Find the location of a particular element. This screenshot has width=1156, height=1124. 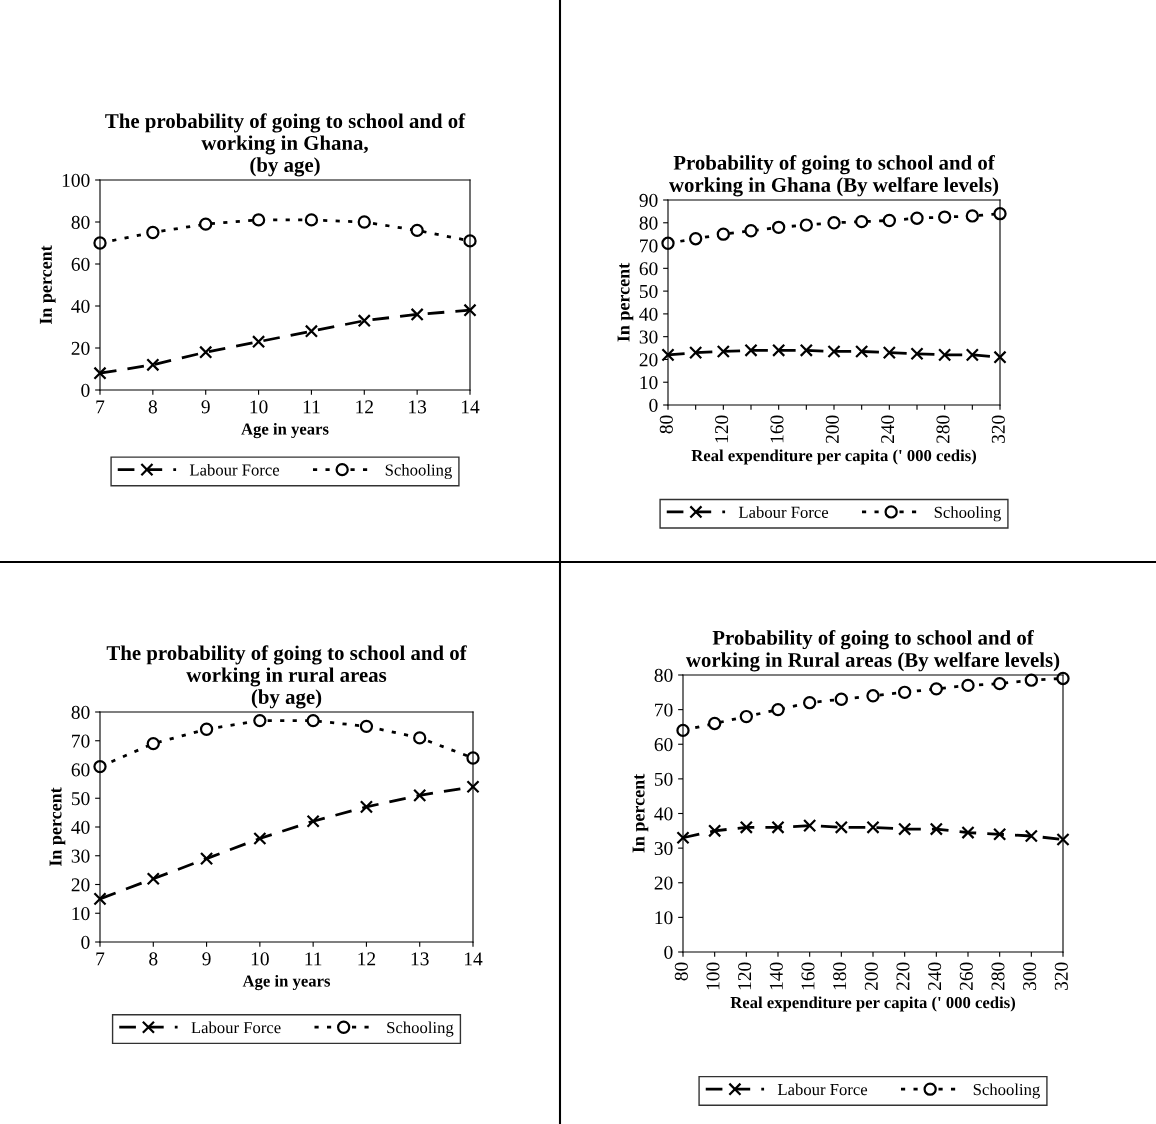

x-tick-label: 80 is located at coordinates (681, 971).